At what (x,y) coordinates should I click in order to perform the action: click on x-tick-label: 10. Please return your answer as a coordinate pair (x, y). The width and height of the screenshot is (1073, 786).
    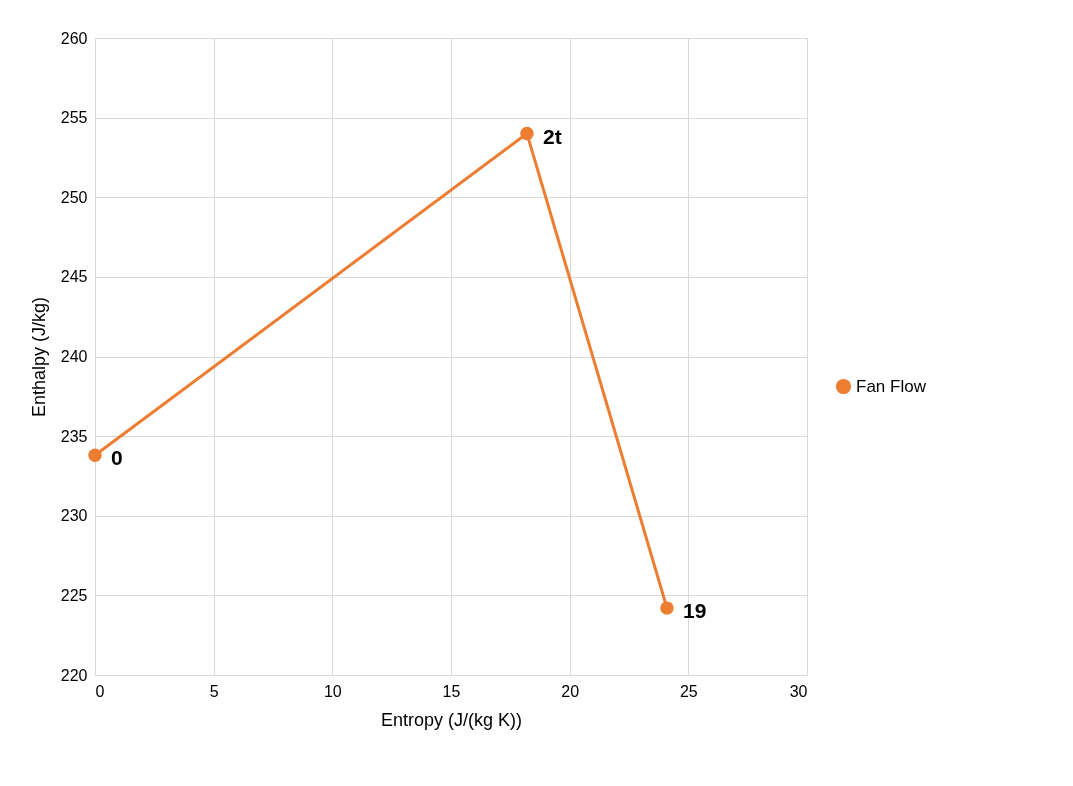
    Looking at the image, I should click on (332, 691).